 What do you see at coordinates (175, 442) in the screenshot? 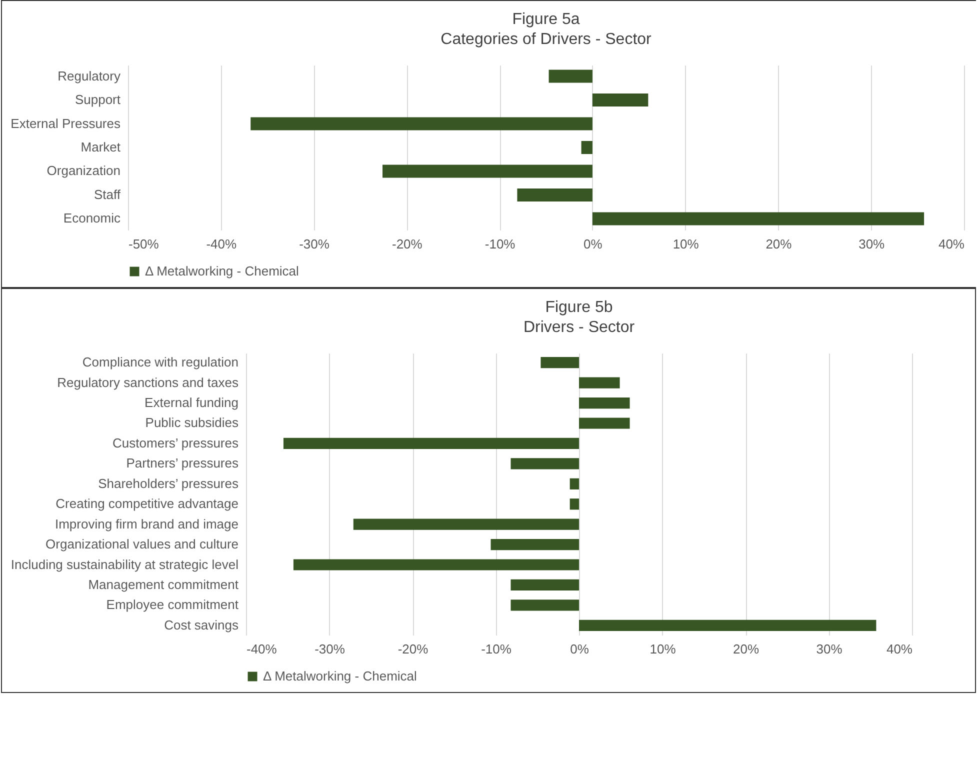
I see `y-tick-label: Customers’ pressures` at bounding box center [175, 442].